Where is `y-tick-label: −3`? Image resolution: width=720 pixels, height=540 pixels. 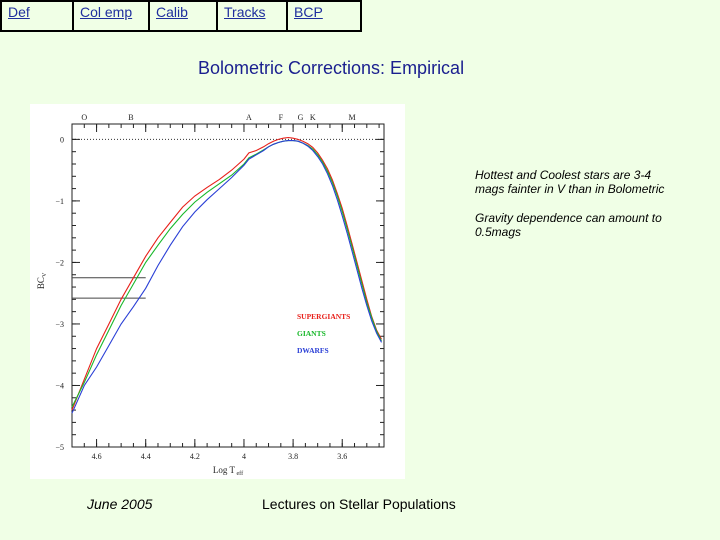 y-tick-label: −3 is located at coordinates (59, 324).